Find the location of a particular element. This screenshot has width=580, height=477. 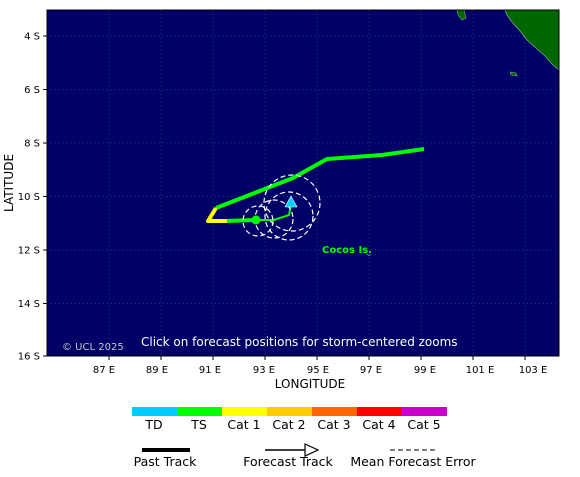

legend-swatch-cat4 is located at coordinates (379, 411).